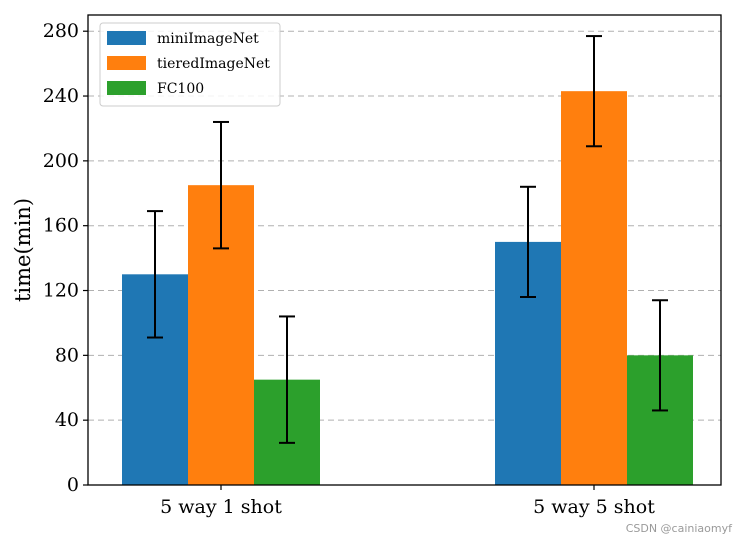  What do you see at coordinates (61, 226) in the screenshot?
I see `y-tick-label: 160` at bounding box center [61, 226].